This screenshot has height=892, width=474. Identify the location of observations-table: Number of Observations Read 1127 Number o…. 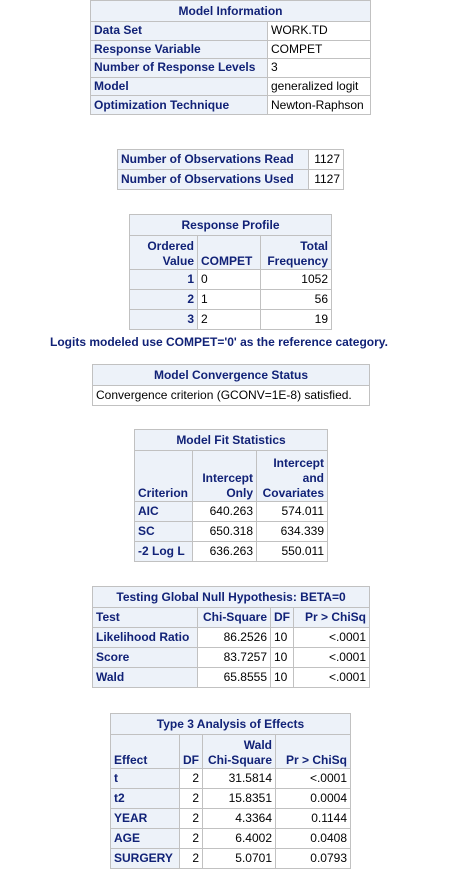
(230, 169).